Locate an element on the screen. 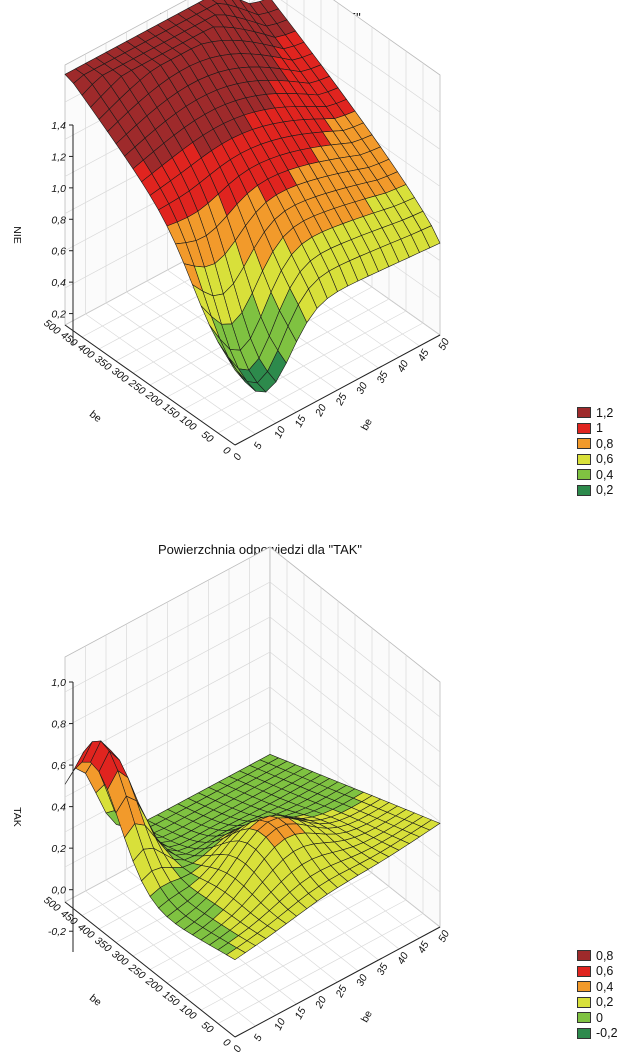  legend-label: -0,2 is located at coordinates (607, 1033).